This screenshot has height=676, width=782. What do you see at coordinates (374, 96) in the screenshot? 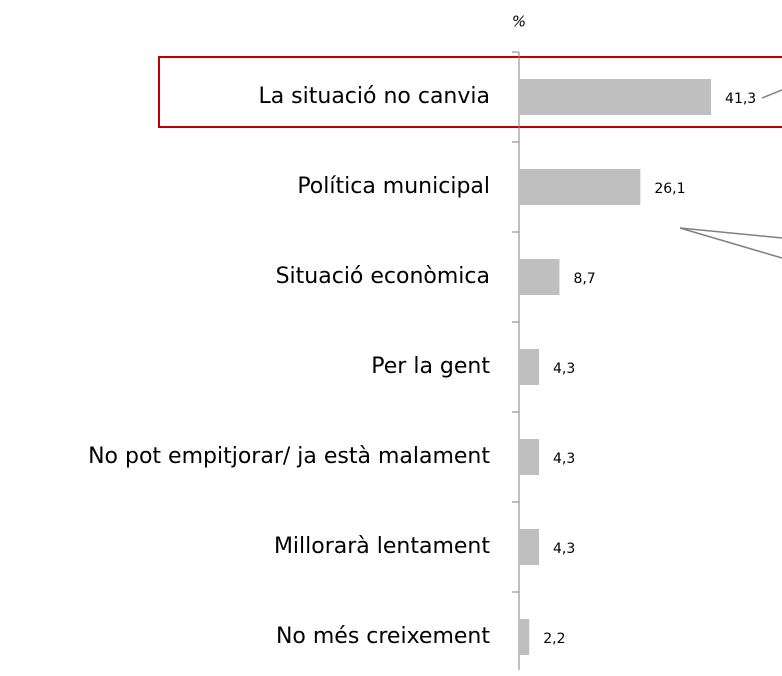
I see `category-label: La situació no canvia` at bounding box center [374, 96].